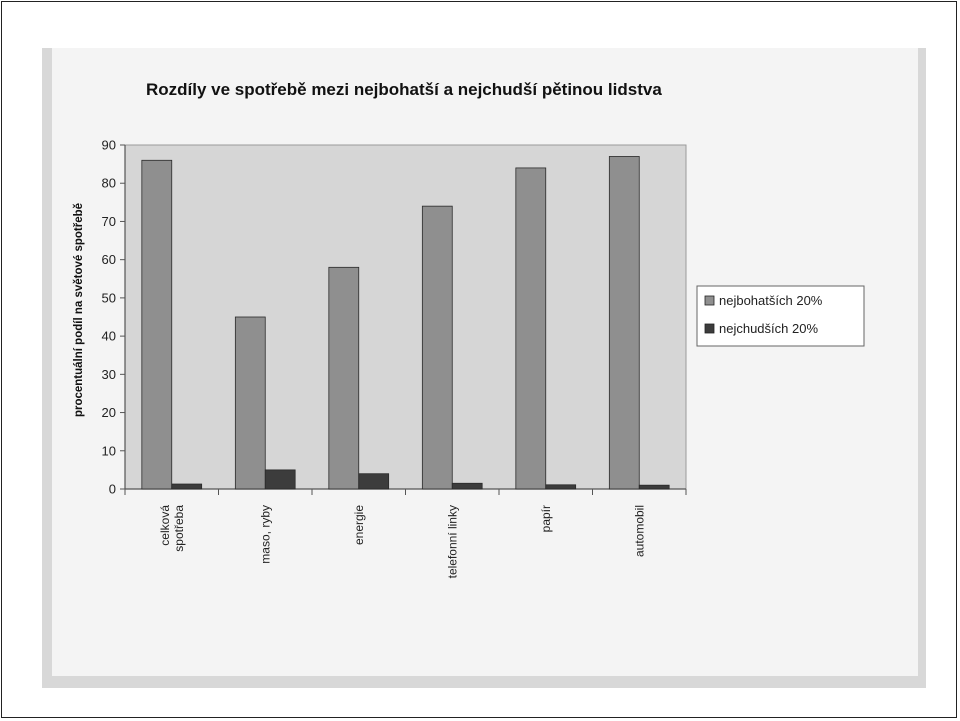 This screenshot has height=721, width=960. I want to click on y-tick-label: 30, so click(109, 374).